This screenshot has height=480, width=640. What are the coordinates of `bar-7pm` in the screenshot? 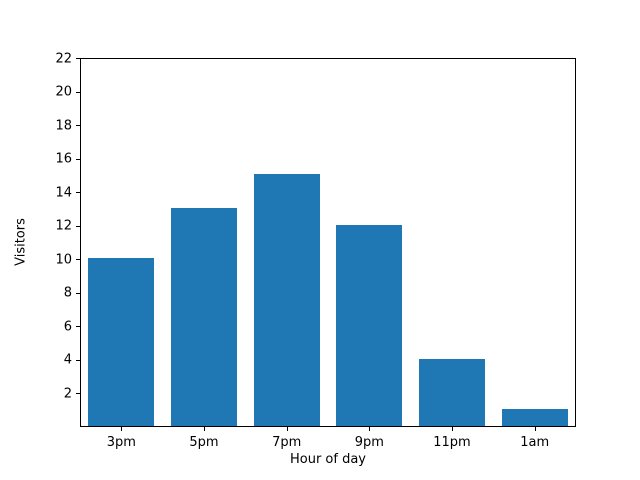 It's located at (286, 300).